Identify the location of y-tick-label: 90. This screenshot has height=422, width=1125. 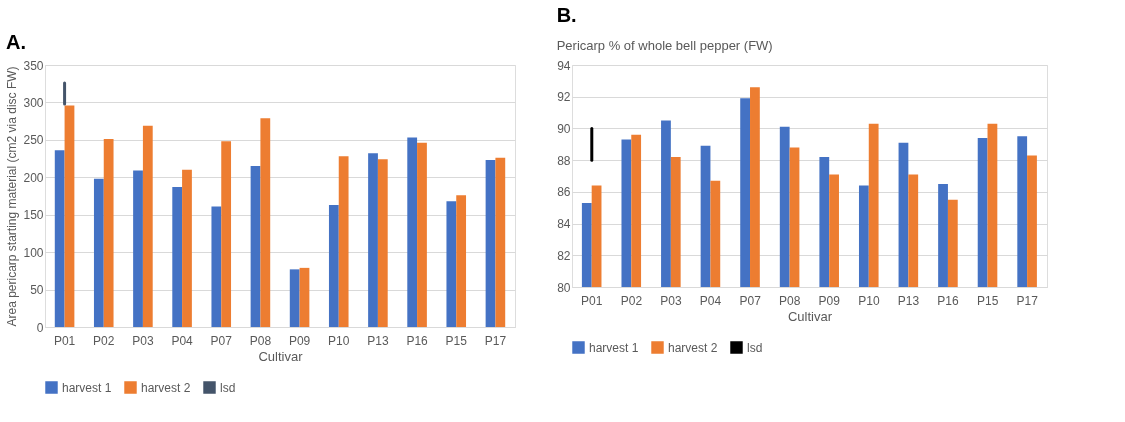
(564, 128).